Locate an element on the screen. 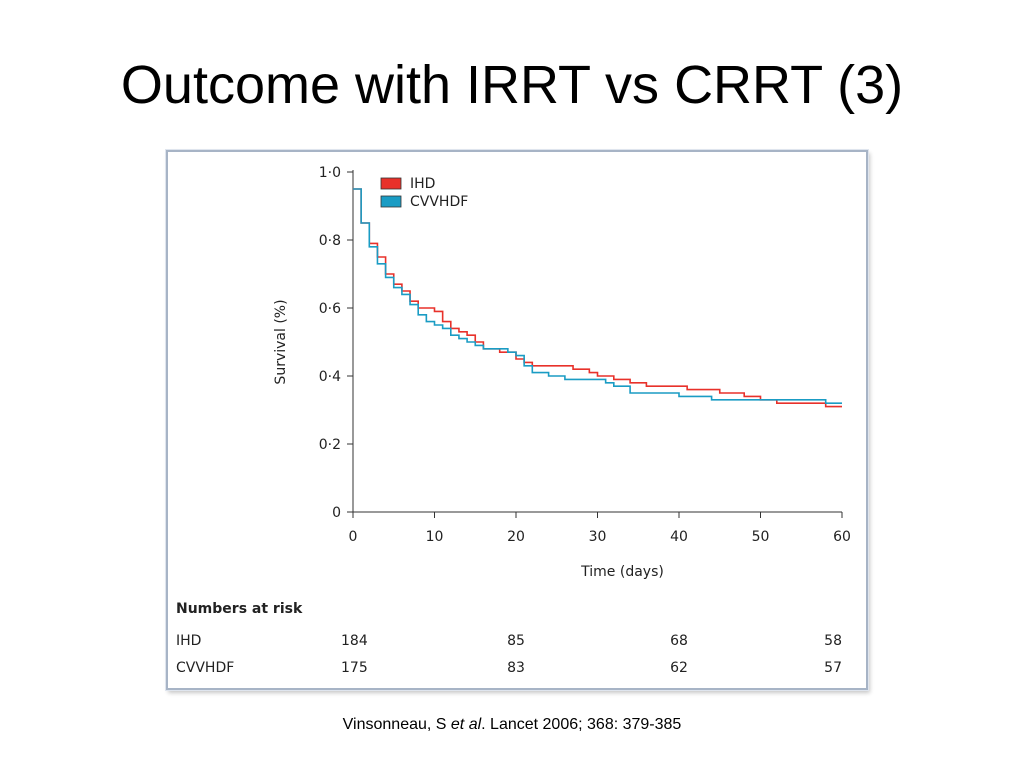 Image resolution: width=1024 pixels, height=768 pixels. x-tick-label: 0 is located at coordinates (353, 537).